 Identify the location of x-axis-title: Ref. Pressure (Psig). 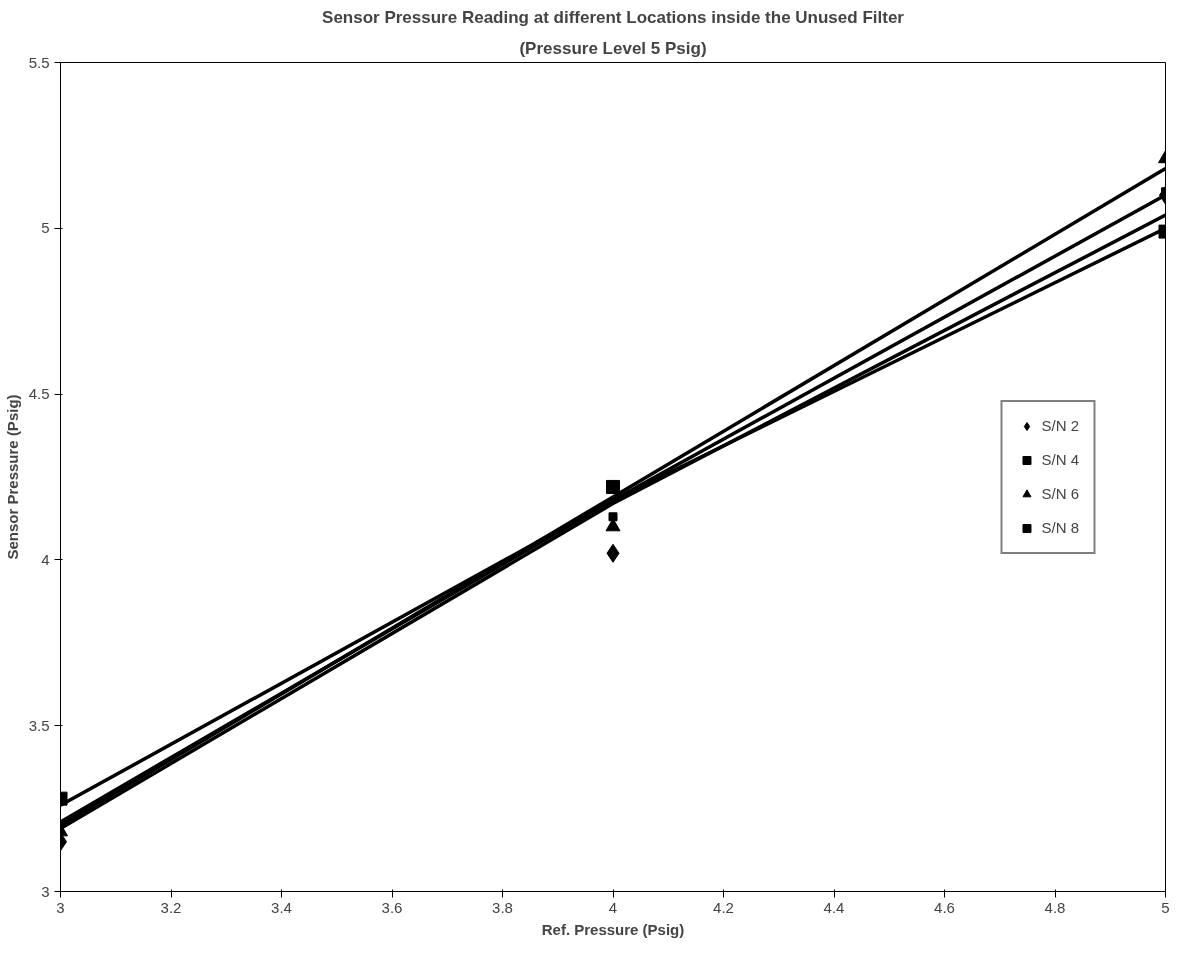
(613, 929).